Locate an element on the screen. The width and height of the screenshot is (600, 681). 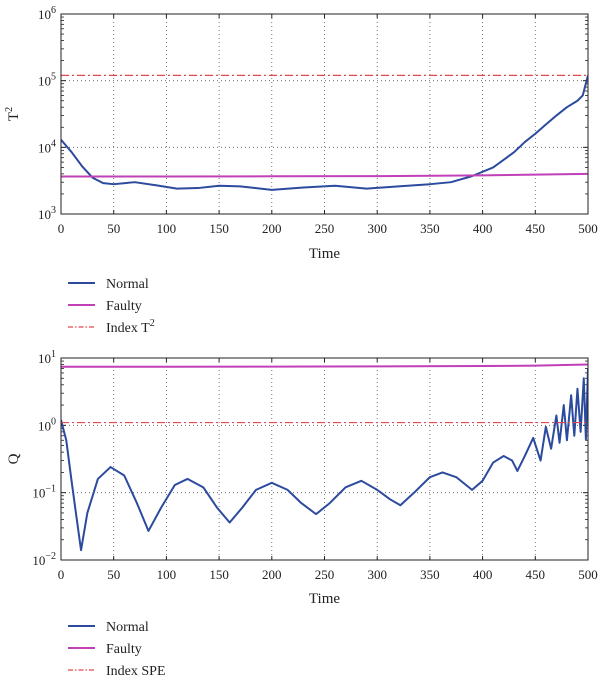
y-axis-label-text: Q is located at coordinates (14, 458).